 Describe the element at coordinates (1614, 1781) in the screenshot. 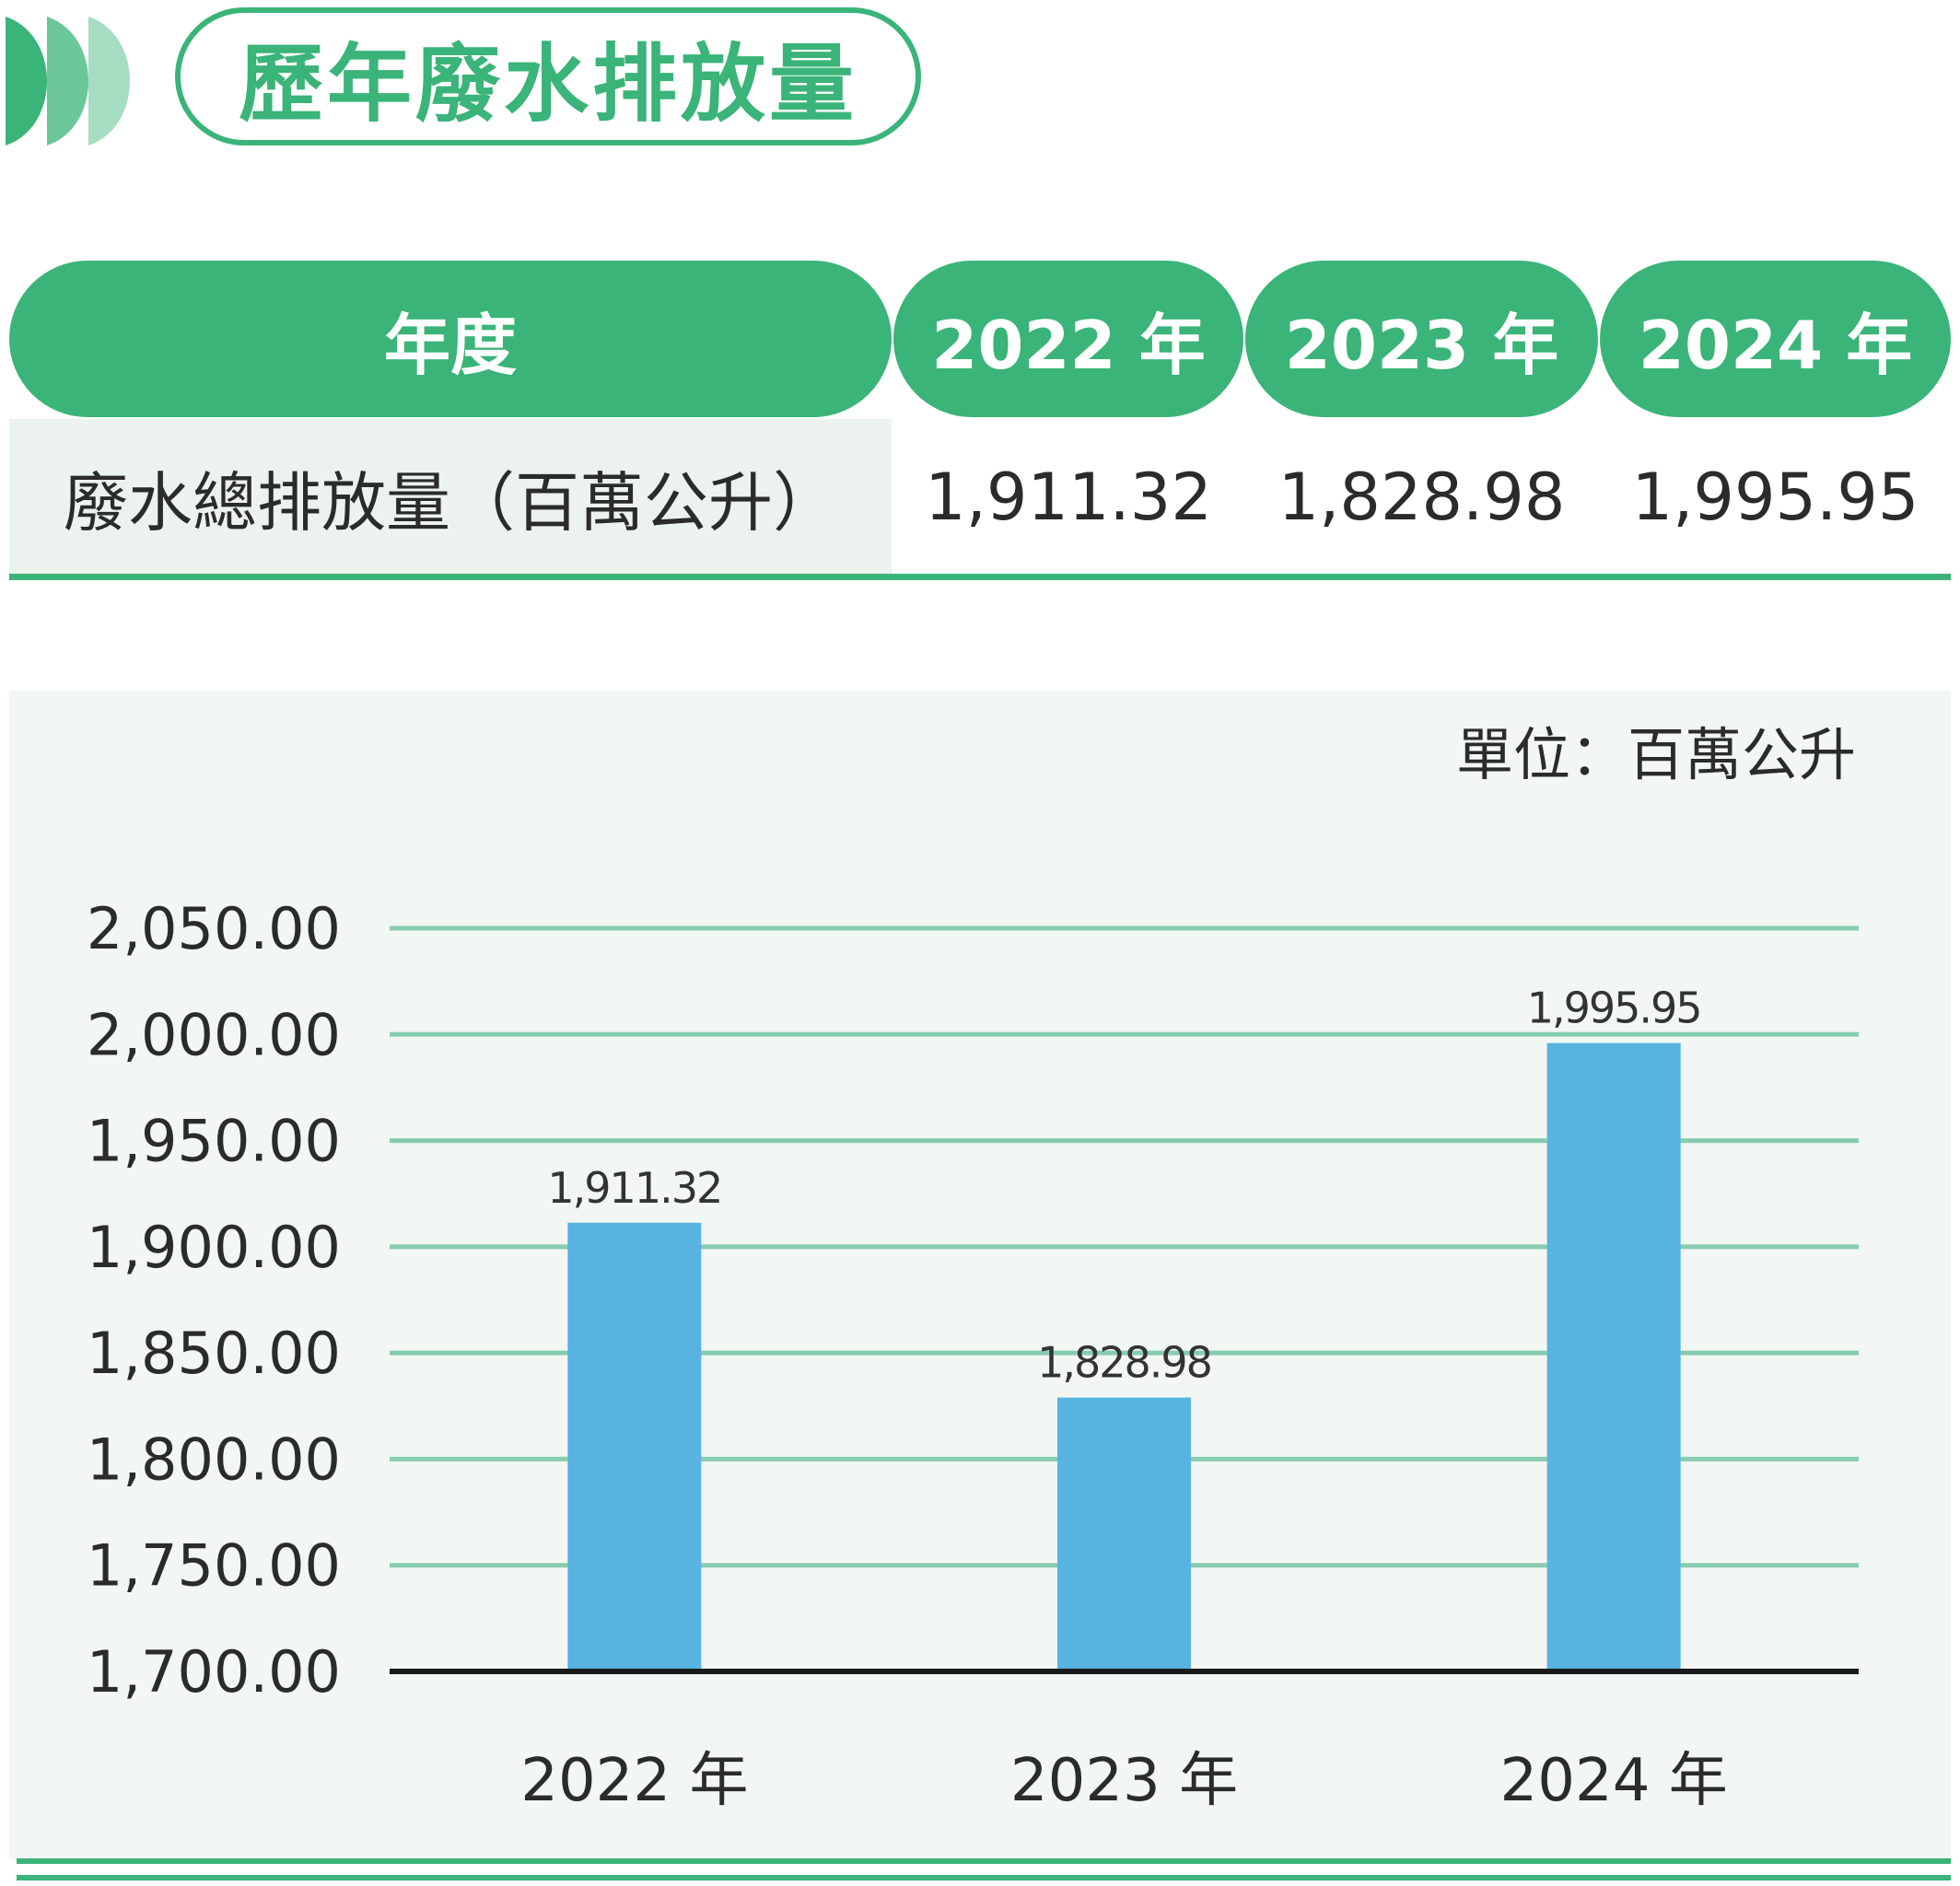

I see `x-tick-label: 2024 年` at that location.